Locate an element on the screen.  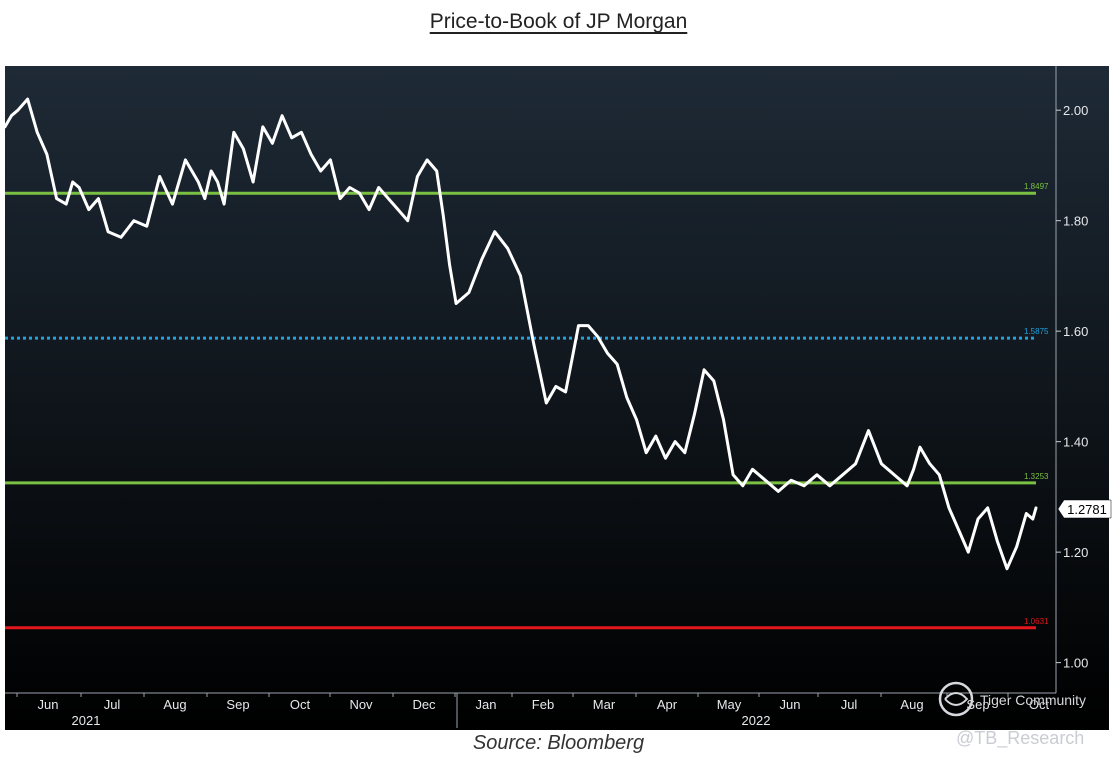
watermark-handle: @TB_Research is located at coordinates (1020, 738).